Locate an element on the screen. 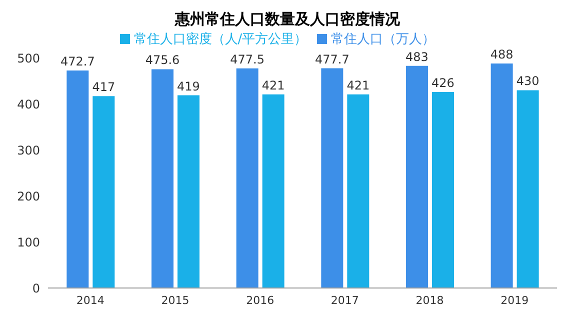 This screenshot has height=326, width=575. data-label: 472.7 is located at coordinates (77, 61).